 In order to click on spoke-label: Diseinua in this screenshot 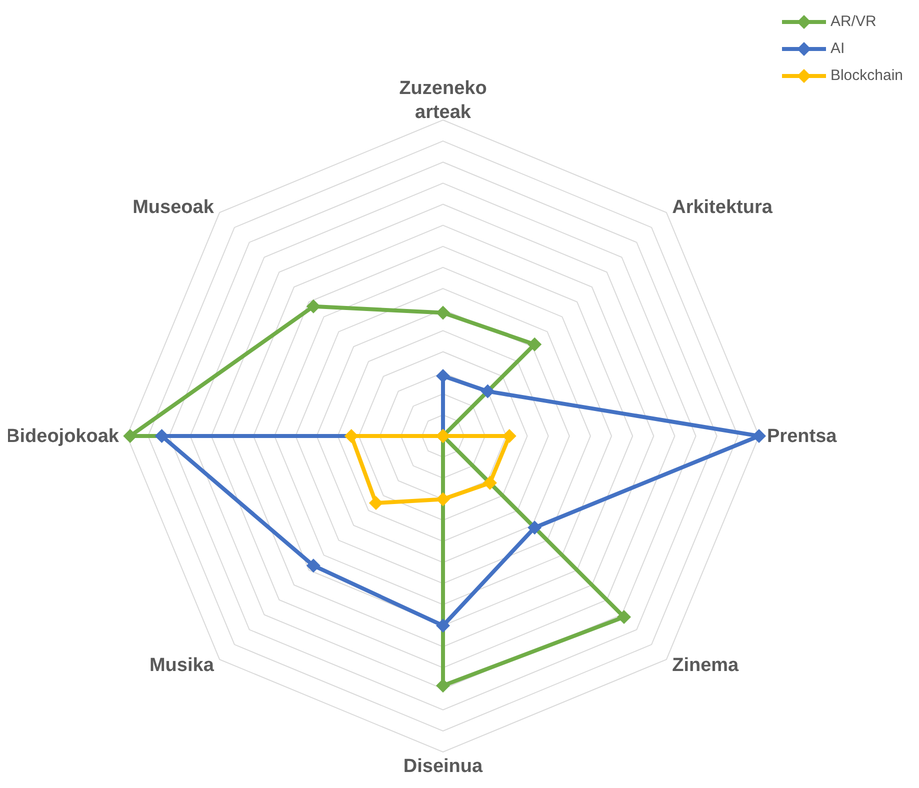, I will do `click(443, 766)`.